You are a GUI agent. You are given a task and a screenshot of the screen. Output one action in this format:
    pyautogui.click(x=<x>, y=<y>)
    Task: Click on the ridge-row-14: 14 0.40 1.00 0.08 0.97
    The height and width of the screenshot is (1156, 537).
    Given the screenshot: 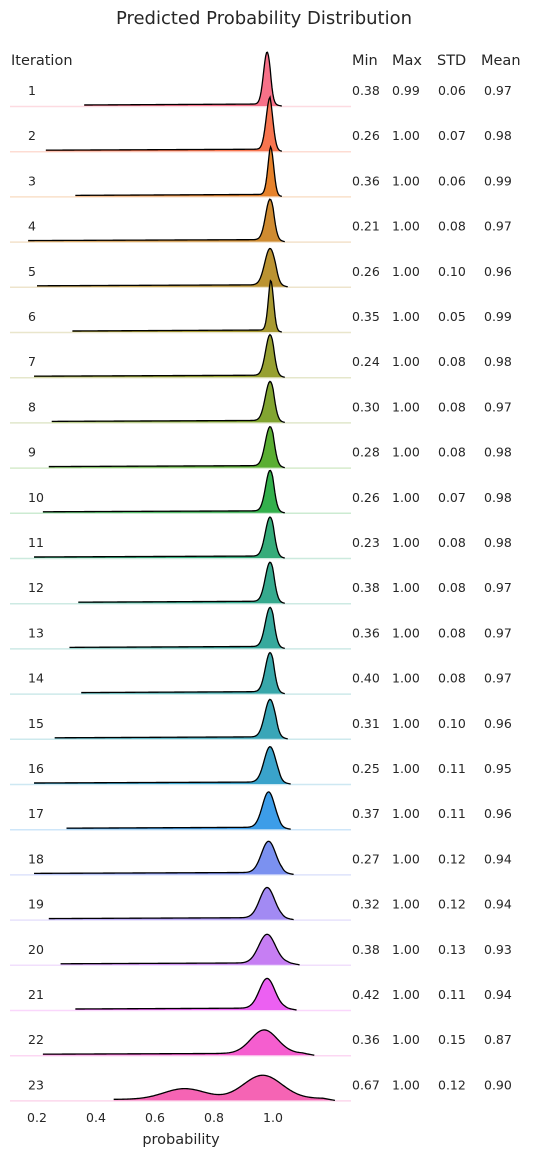 What is the action you would take?
    pyautogui.click(x=261, y=673)
    